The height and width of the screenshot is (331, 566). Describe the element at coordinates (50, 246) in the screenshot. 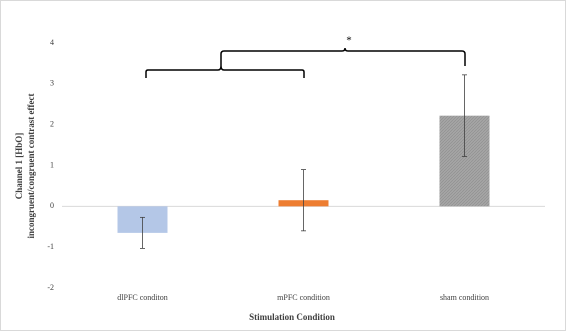

I see `y-tick-label: -1` at that location.